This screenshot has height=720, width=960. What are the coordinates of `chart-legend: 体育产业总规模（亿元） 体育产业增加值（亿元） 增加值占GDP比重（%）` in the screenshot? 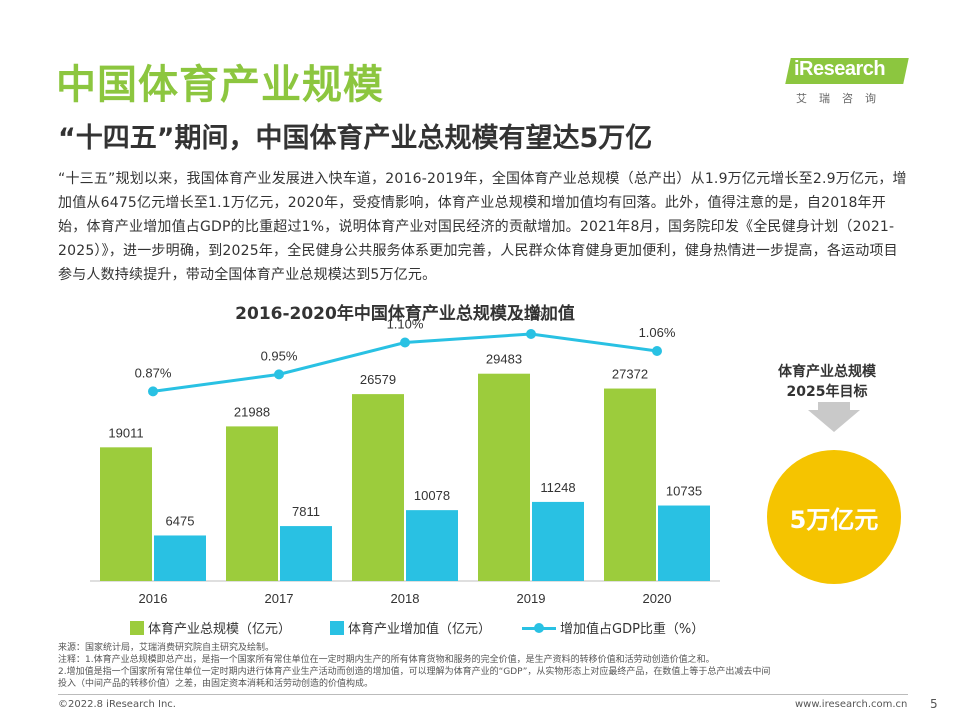 It's located at (430, 628).